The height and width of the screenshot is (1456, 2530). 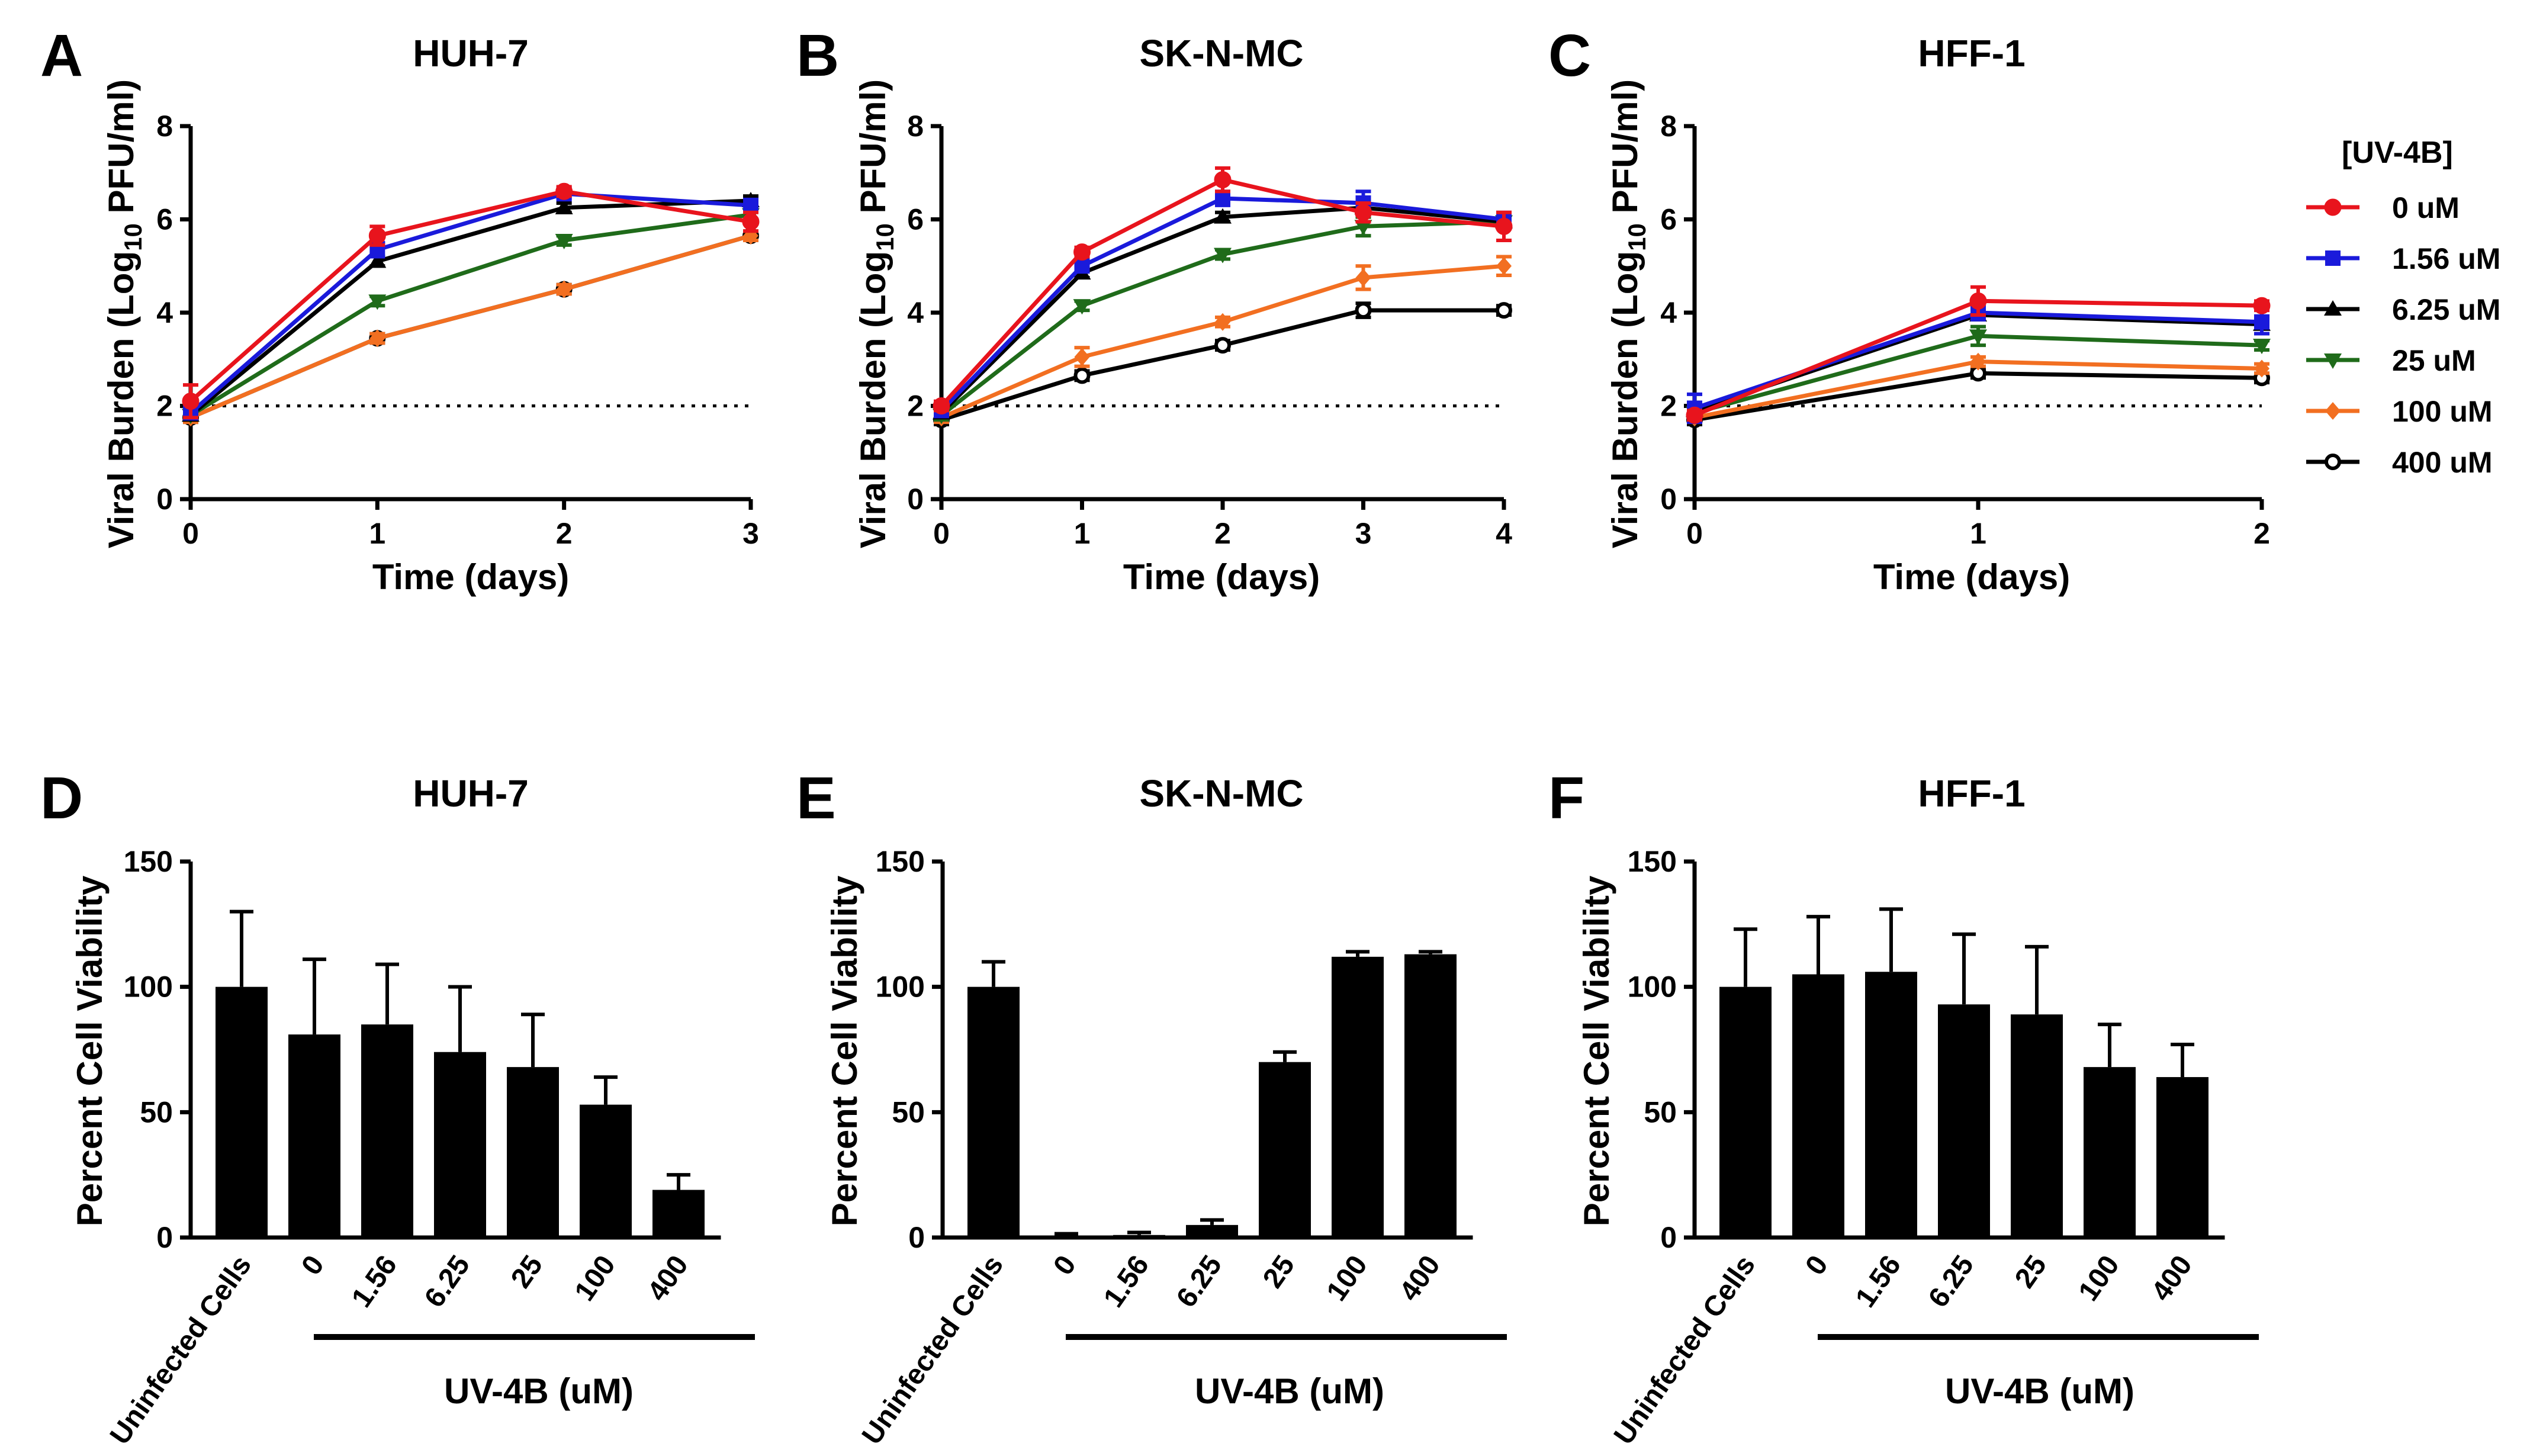 I want to click on x-axis-title-b: Time (days), so click(x=1221, y=577).